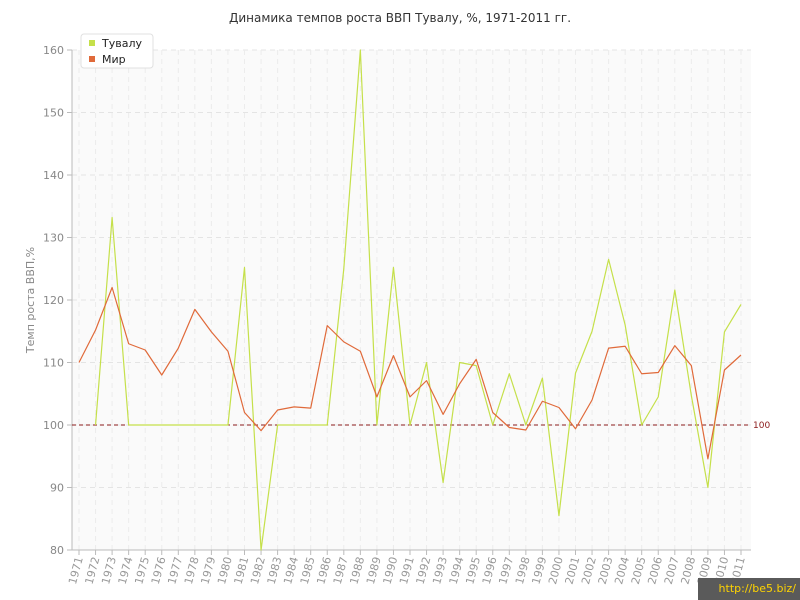  What do you see at coordinates (53, 50) in the screenshot?
I see `y-tick-label: 160` at bounding box center [53, 50].